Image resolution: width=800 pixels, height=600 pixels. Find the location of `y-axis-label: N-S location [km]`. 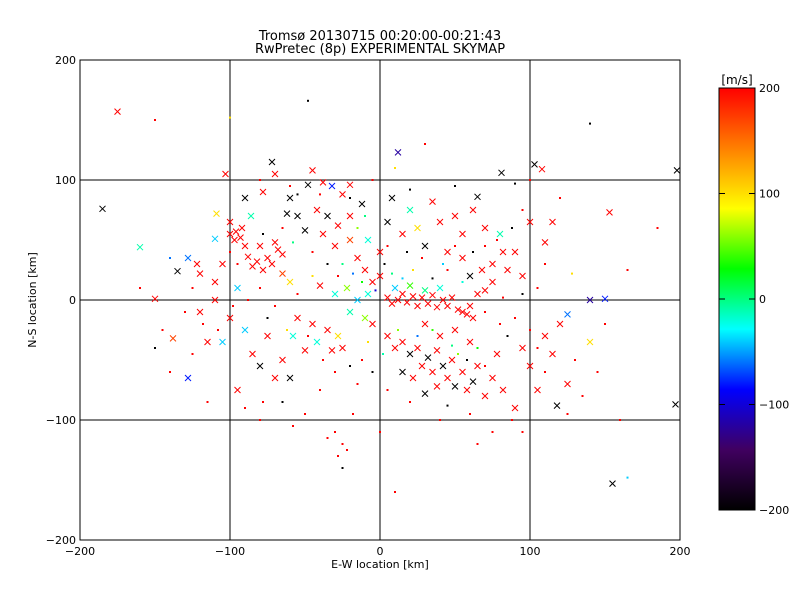

y-axis-label: N-S location [km] is located at coordinates (32, 300).